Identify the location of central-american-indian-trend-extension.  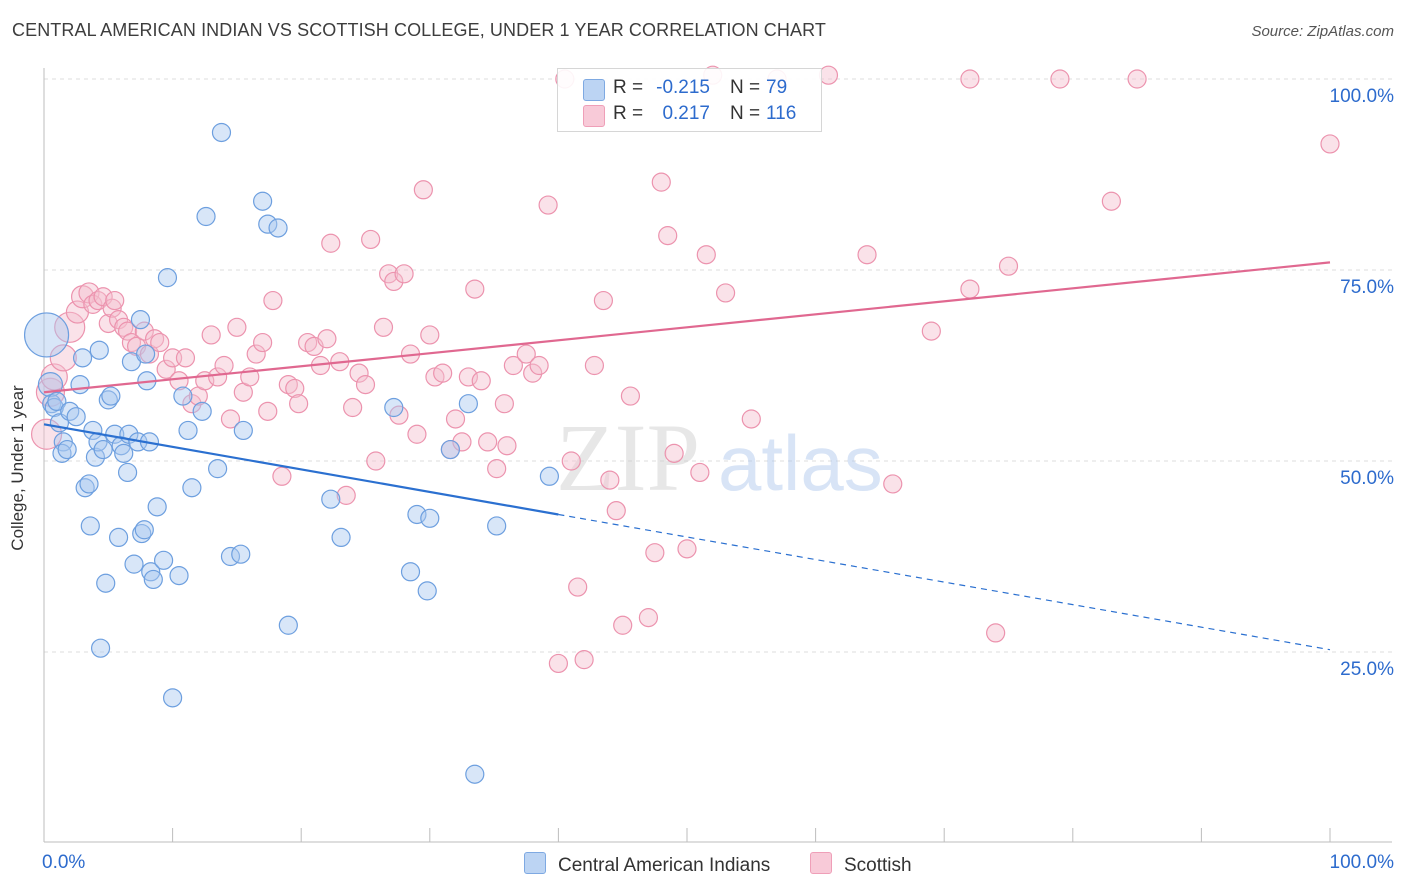
(944, 582).